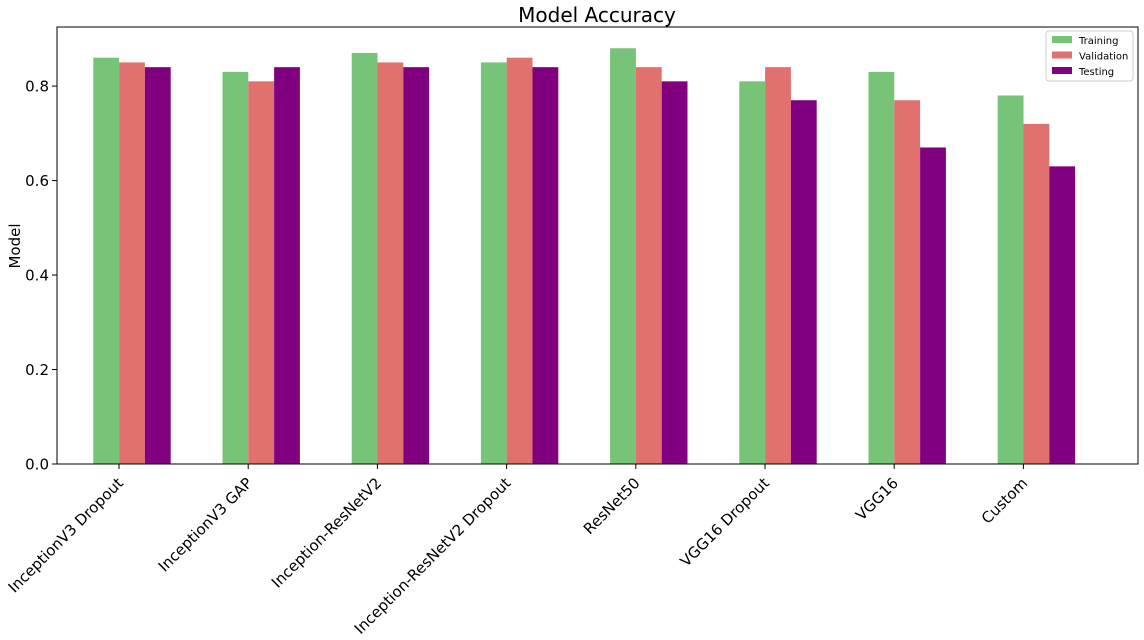 Image resolution: width=1144 pixels, height=640 pixels. I want to click on y-axis-label: Model, so click(15, 245).